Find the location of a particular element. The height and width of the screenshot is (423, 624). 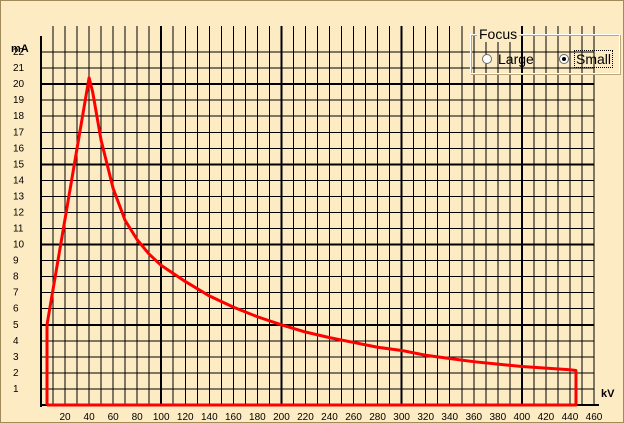

y-tick-label: 10 is located at coordinates (19, 245).